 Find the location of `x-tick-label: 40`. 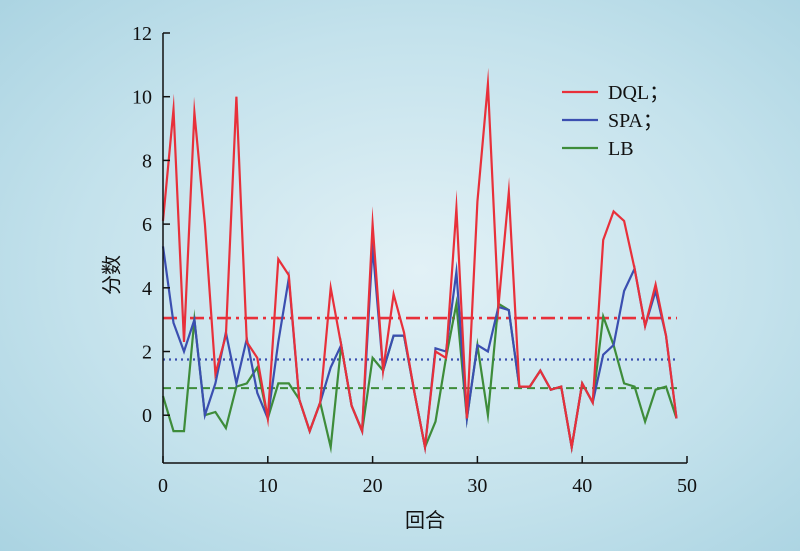

x-tick-label: 40 is located at coordinates (582, 486).